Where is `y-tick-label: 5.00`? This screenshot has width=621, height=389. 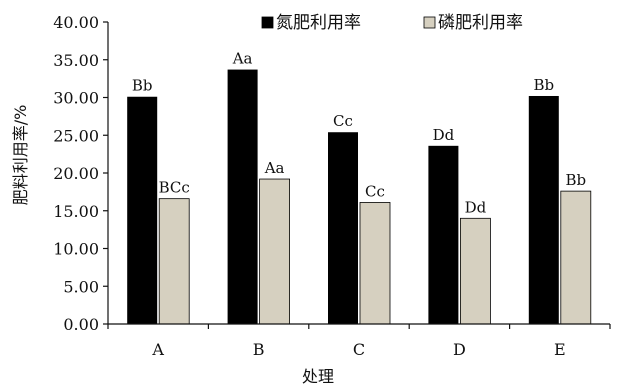 y-tick-label: 5.00 is located at coordinates (81, 286).